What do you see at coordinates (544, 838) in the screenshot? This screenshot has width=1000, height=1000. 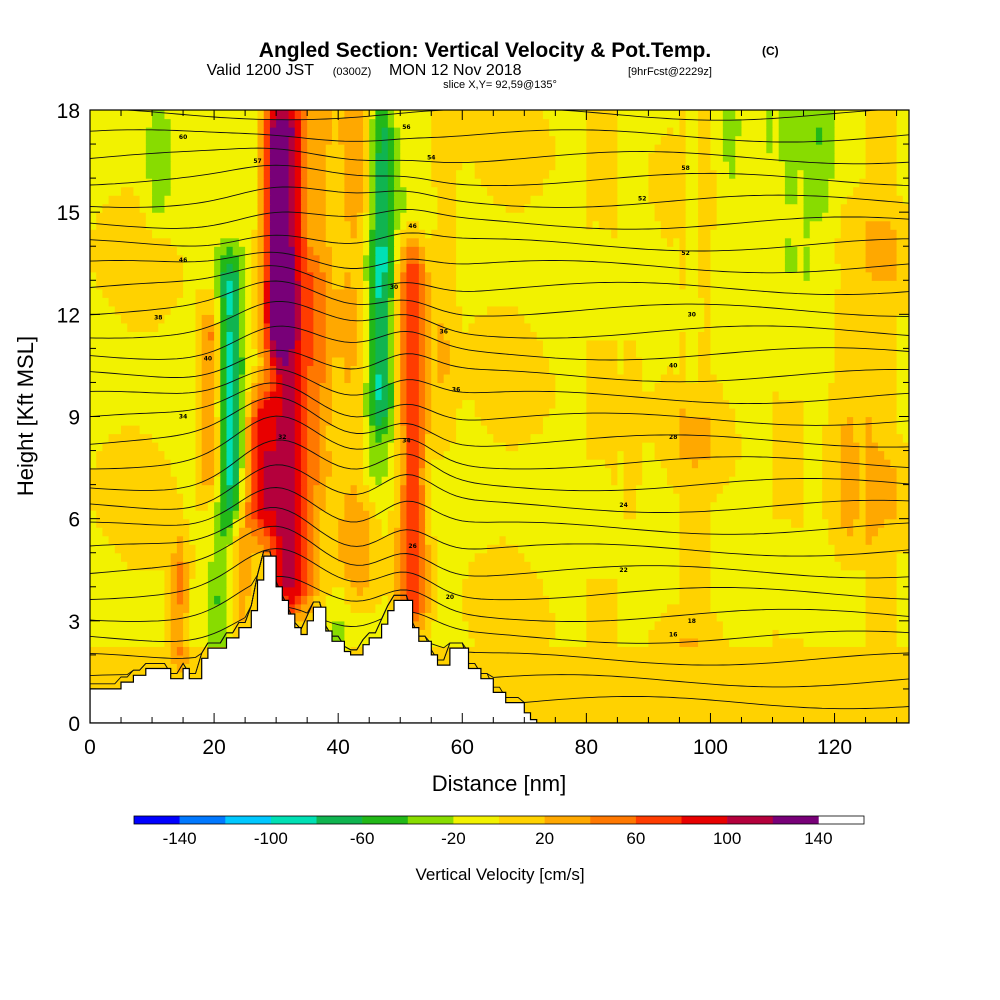 I see `colorbar-tick-label: 20` at bounding box center [544, 838].